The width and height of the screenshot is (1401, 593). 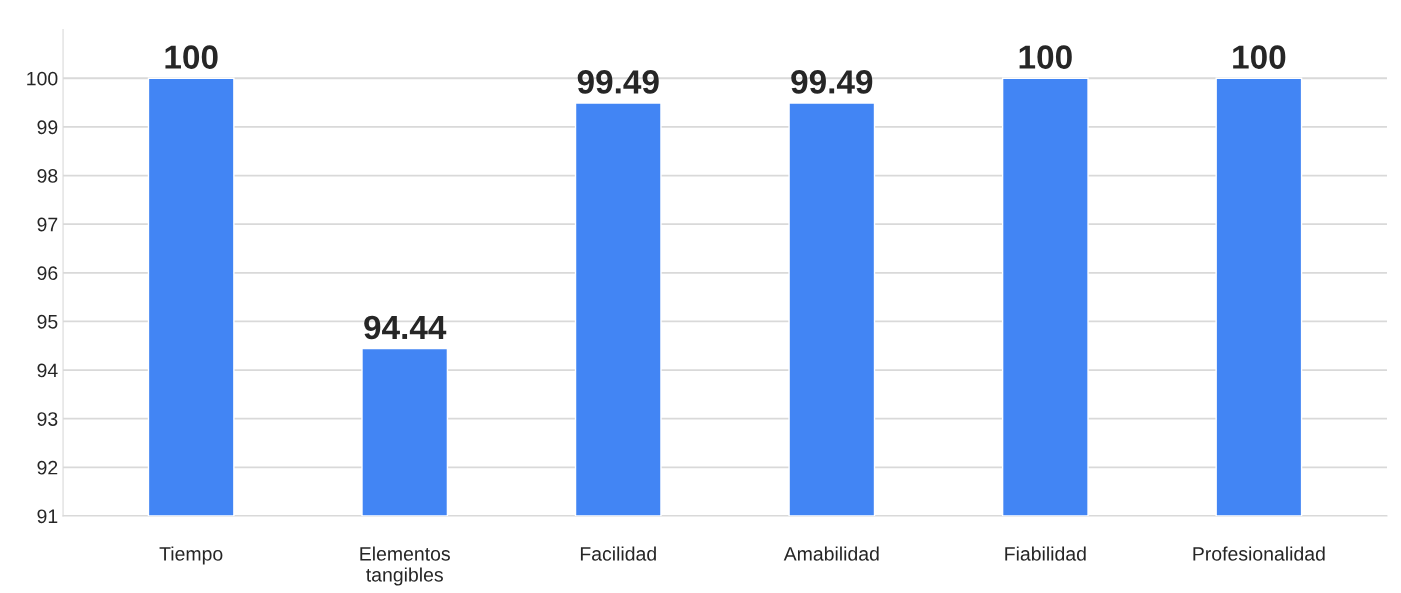 What do you see at coordinates (42, 78) in the screenshot?
I see `y-tick-label: 100` at bounding box center [42, 78].